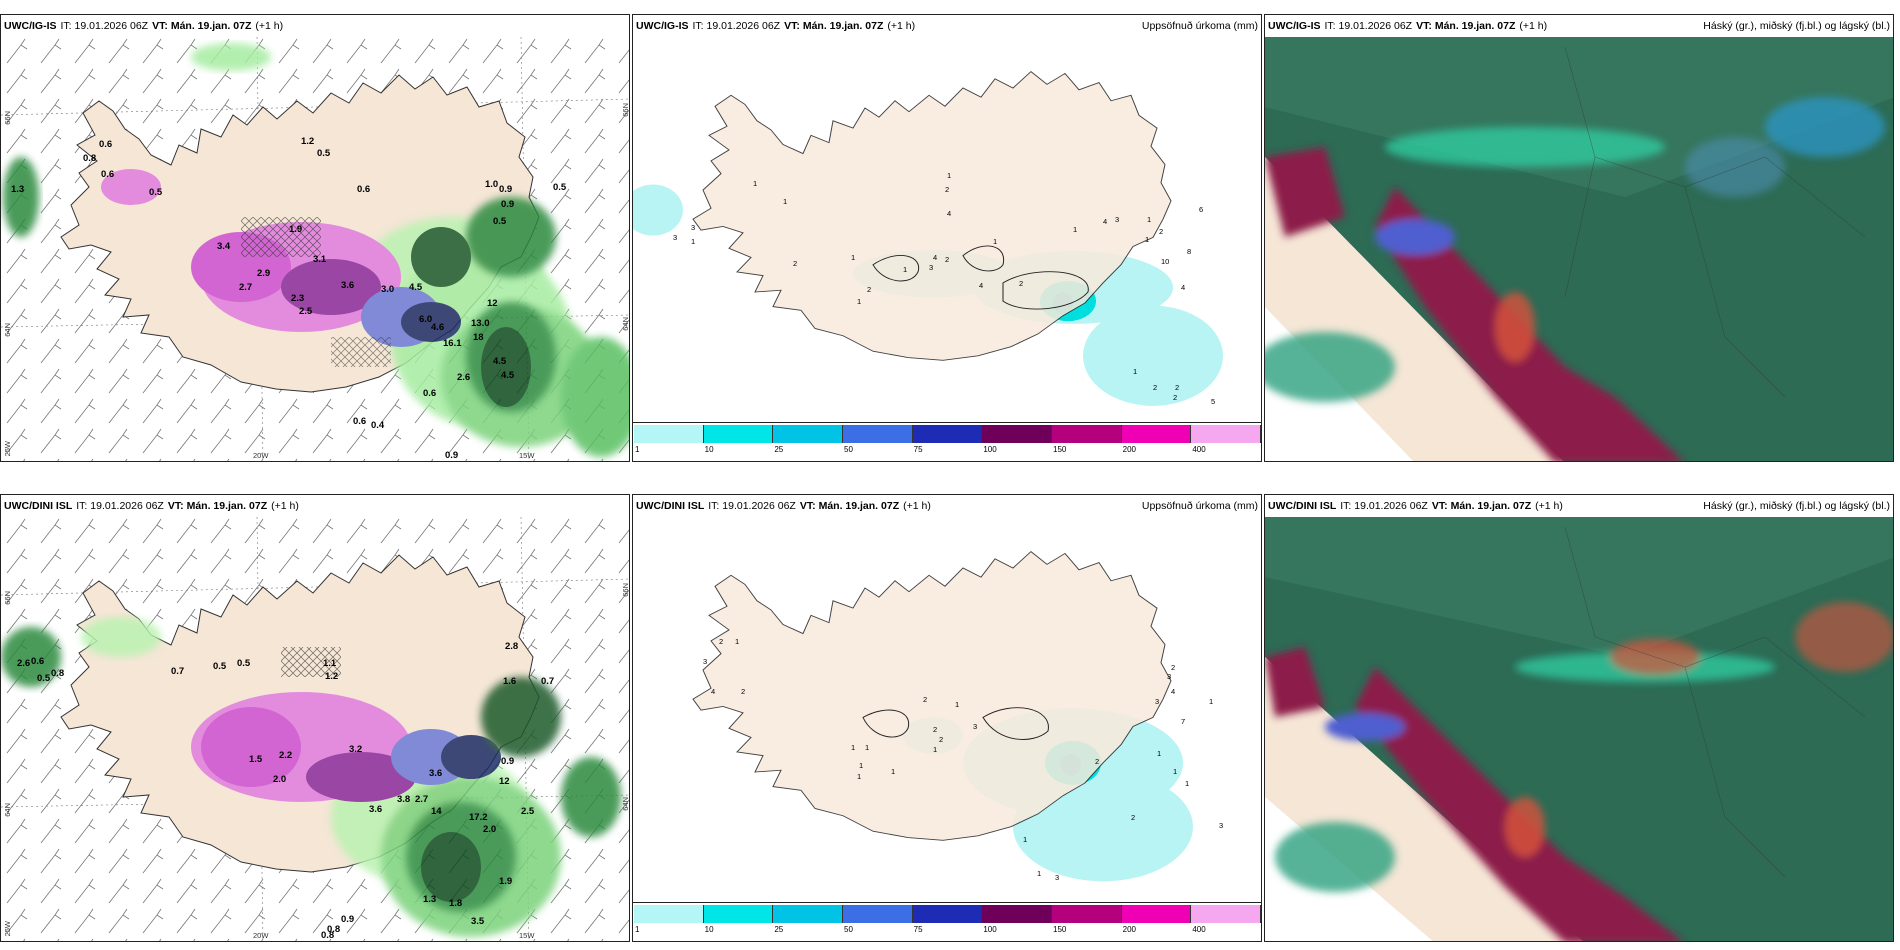 This screenshot has width=1900, height=950. I want to click on value-label: 2.7, so click(246, 287).